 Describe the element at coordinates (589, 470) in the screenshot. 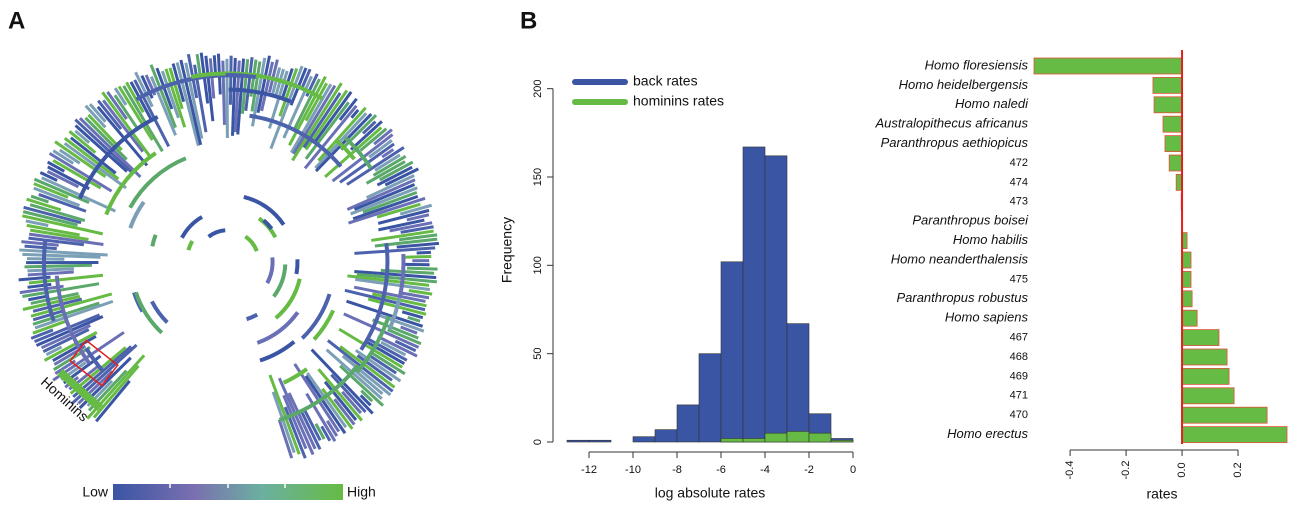

I see `x-tick-label: -12` at that location.